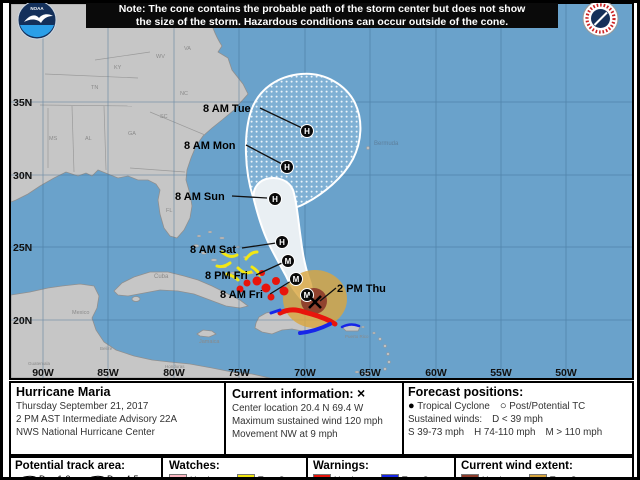 The height and width of the screenshot is (480, 640). Describe the element at coordinates (97, 419) in the screenshot. I see `advisory-name: 2 PM AST Intermediate Advisory 22A` at that location.